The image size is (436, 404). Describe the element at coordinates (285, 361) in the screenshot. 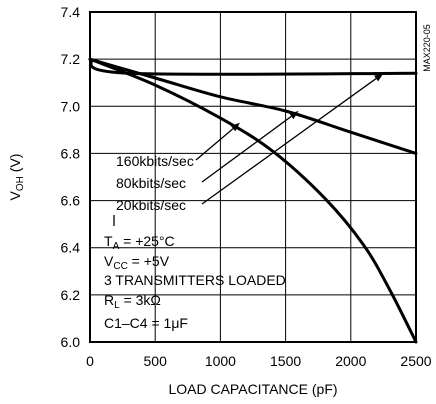

I see `x-tick-label: 1500` at that location.